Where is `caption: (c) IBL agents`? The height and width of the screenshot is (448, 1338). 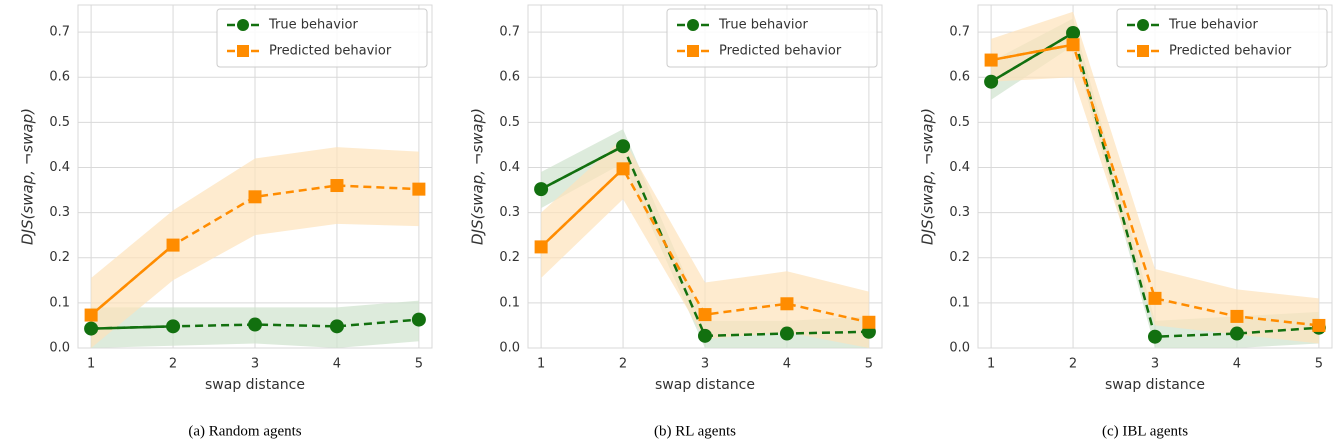 caption: (c) IBL agents is located at coordinates (1145, 431).